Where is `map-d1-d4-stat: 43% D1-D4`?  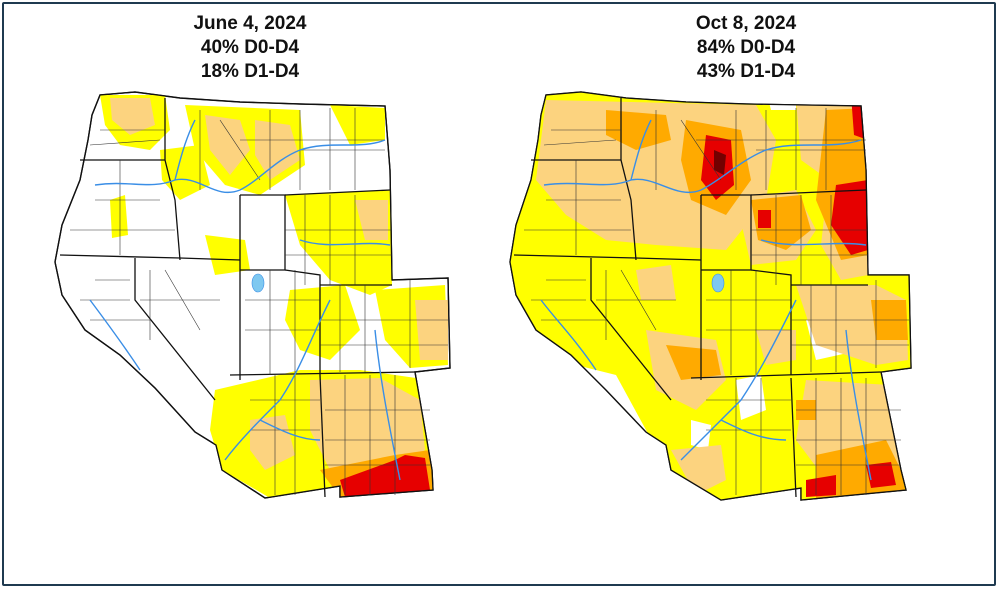
map-d1-d4-stat: 43% D1-D4 is located at coordinates (746, 71).